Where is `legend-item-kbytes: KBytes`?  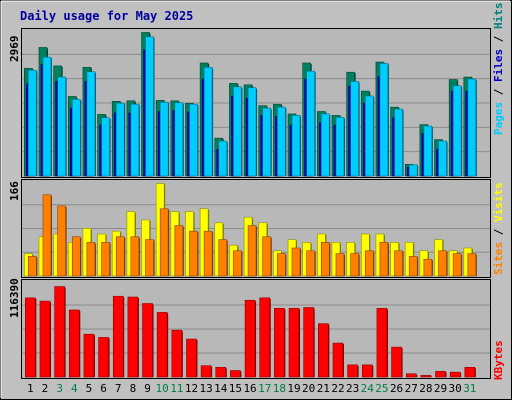
legend-item-kbytes: KBytes is located at coordinates (498, 360).